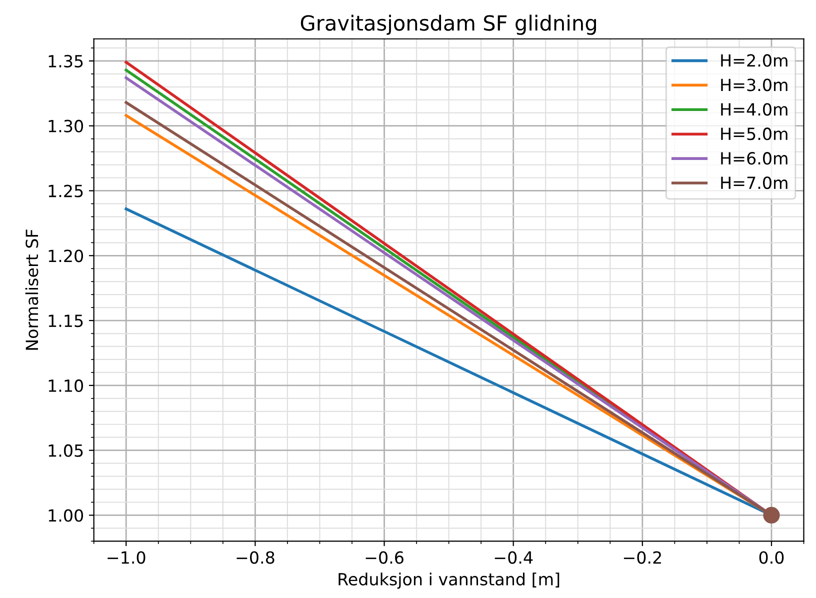 Image resolution: width=816 pixels, height=598 pixels. I want to click on legend-label: H=5.0m, so click(754, 134).